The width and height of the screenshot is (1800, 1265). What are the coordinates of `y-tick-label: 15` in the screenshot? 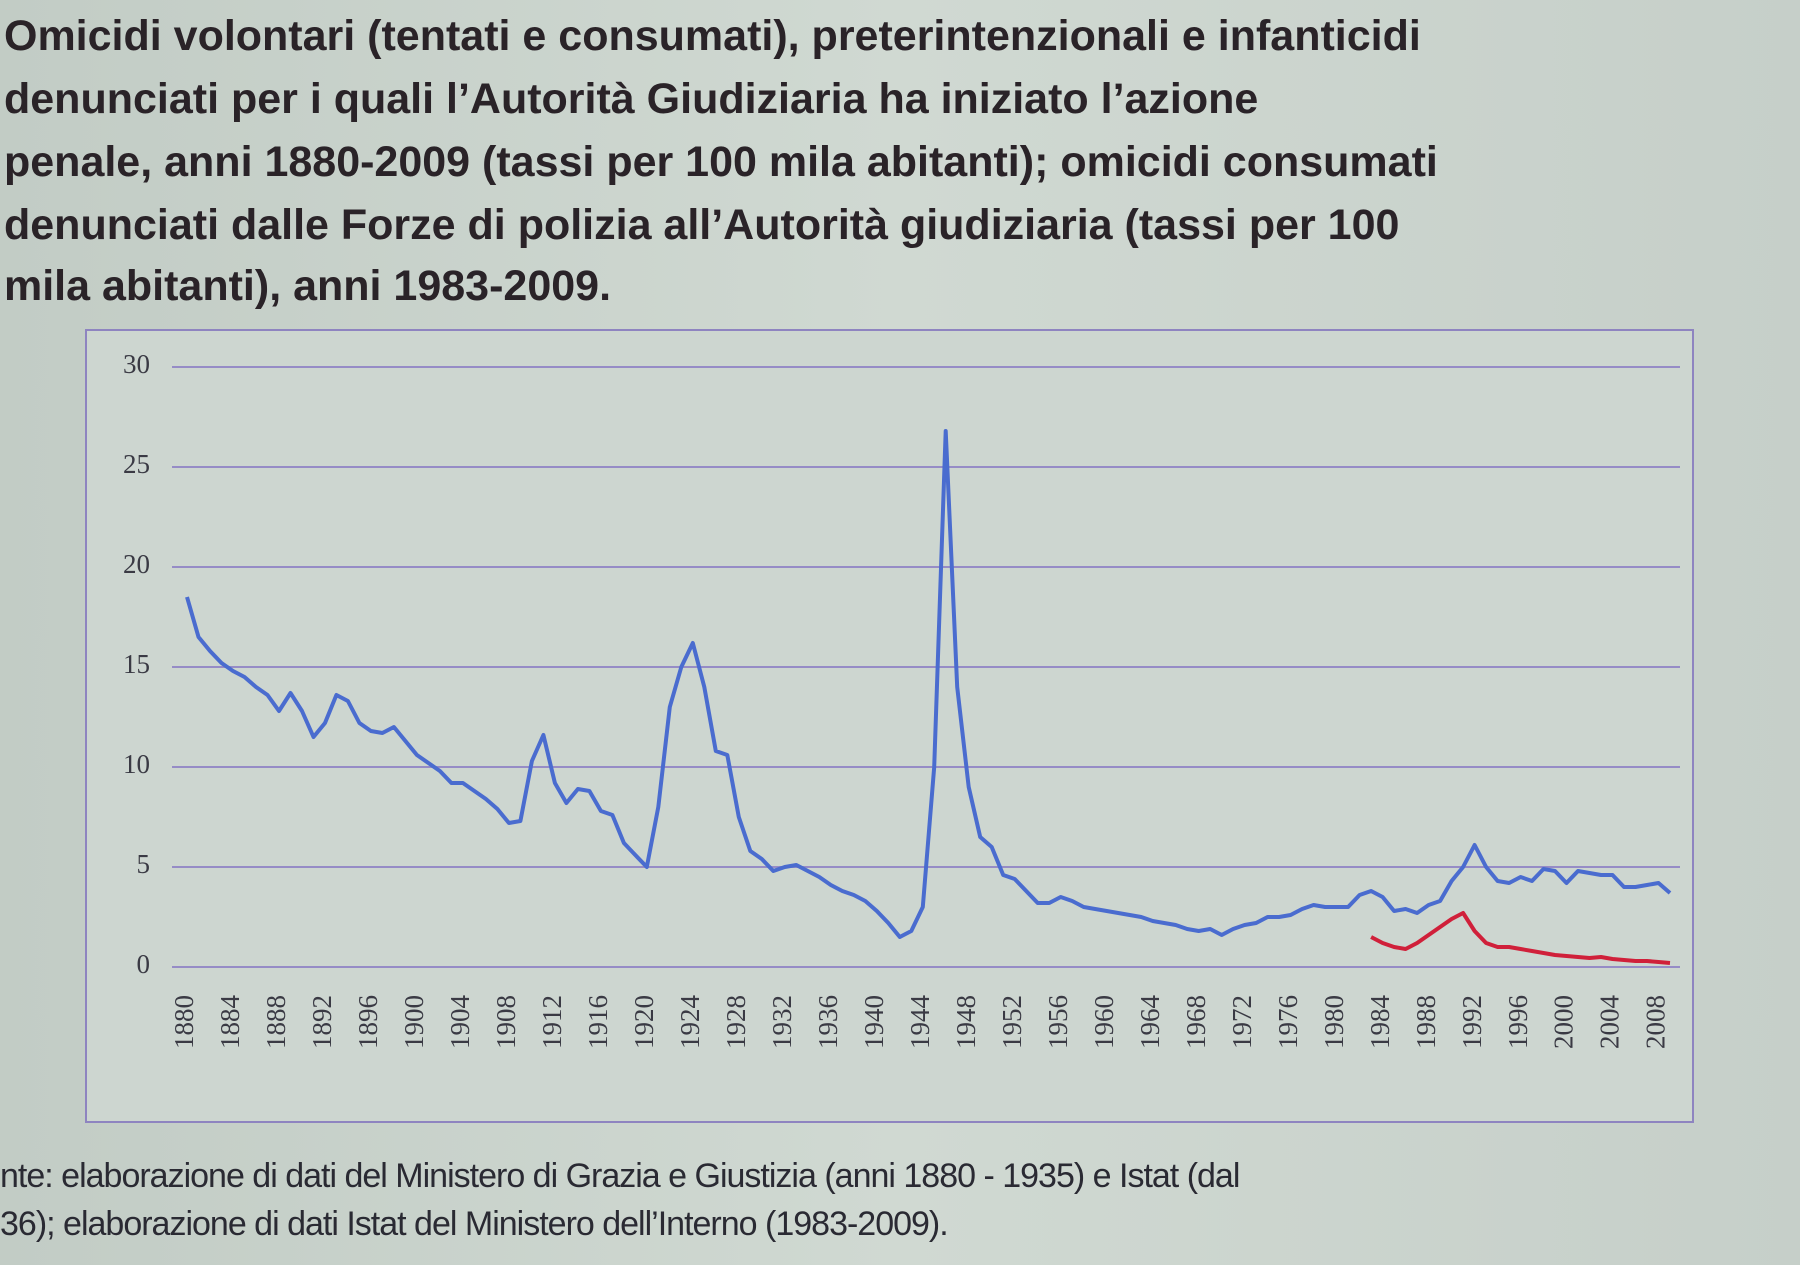 It's located at (136, 664).